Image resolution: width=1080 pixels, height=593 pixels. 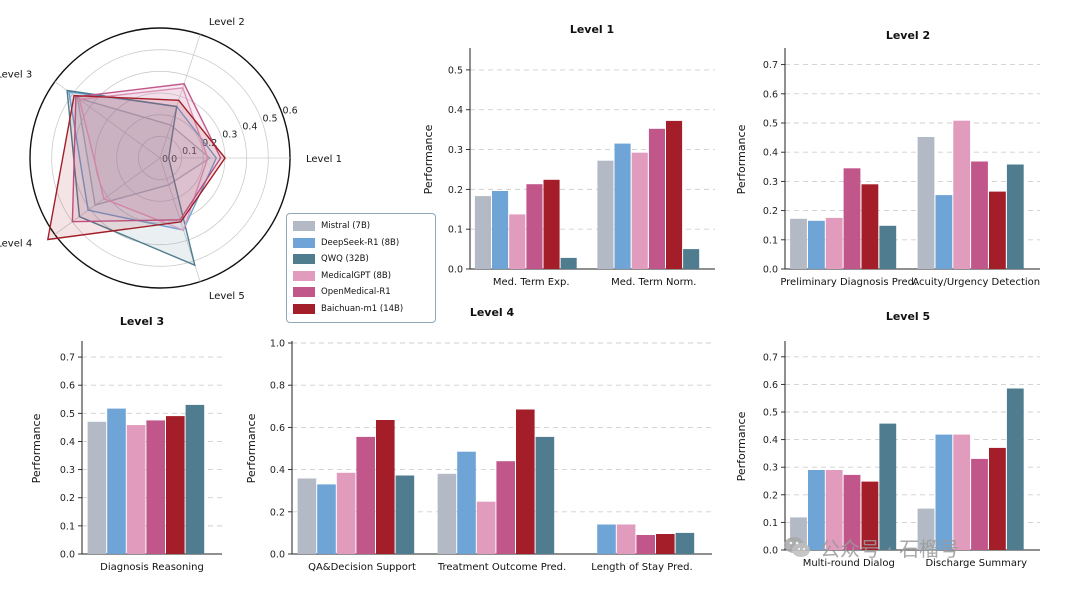 I want to click on x-tick-label: Preliminary Diagnosis Pred., so click(x=848, y=282).